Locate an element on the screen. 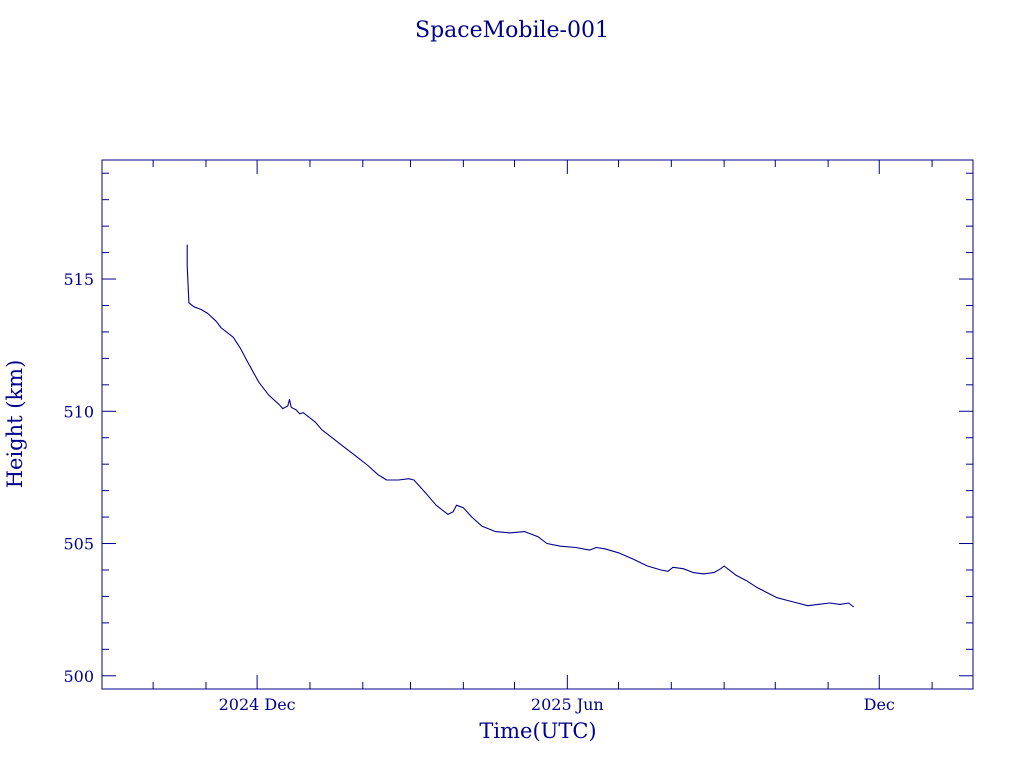 The width and height of the screenshot is (1024, 773). x-tick-label: 2024 Dec is located at coordinates (257, 704).